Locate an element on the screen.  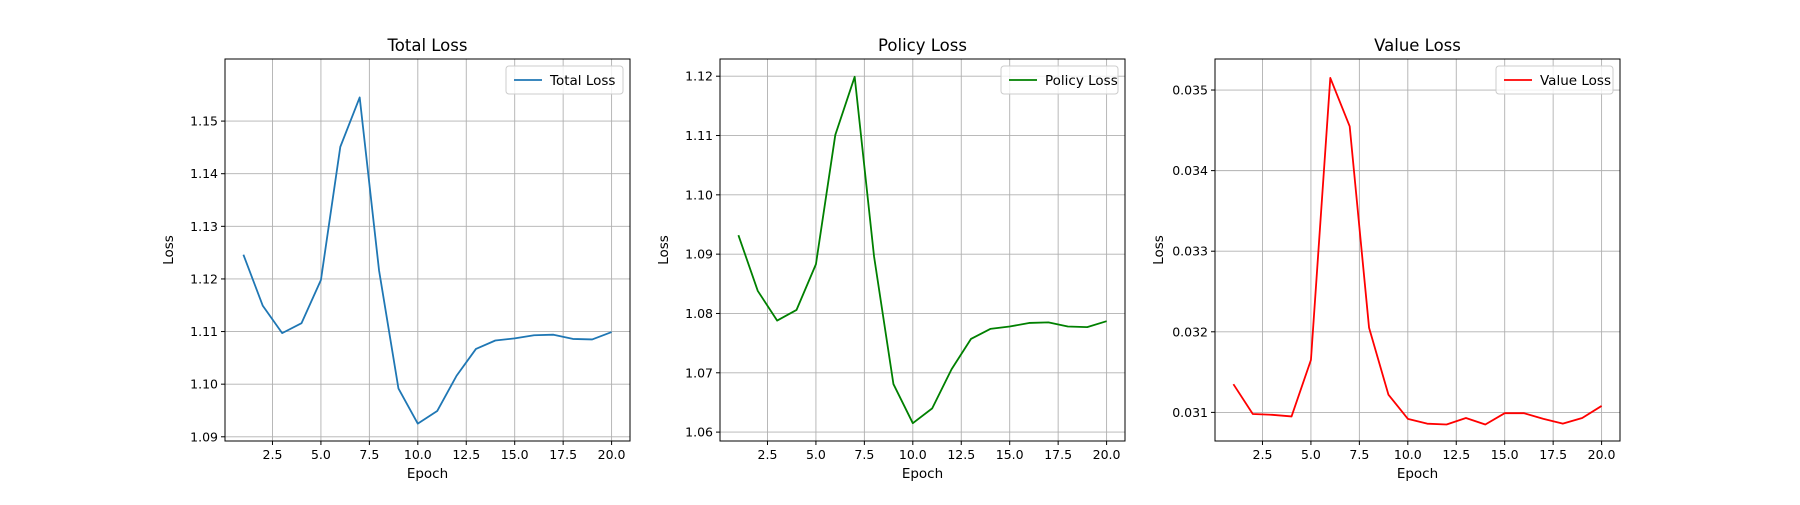
chart-title: Value Loss is located at coordinates (1417, 45).